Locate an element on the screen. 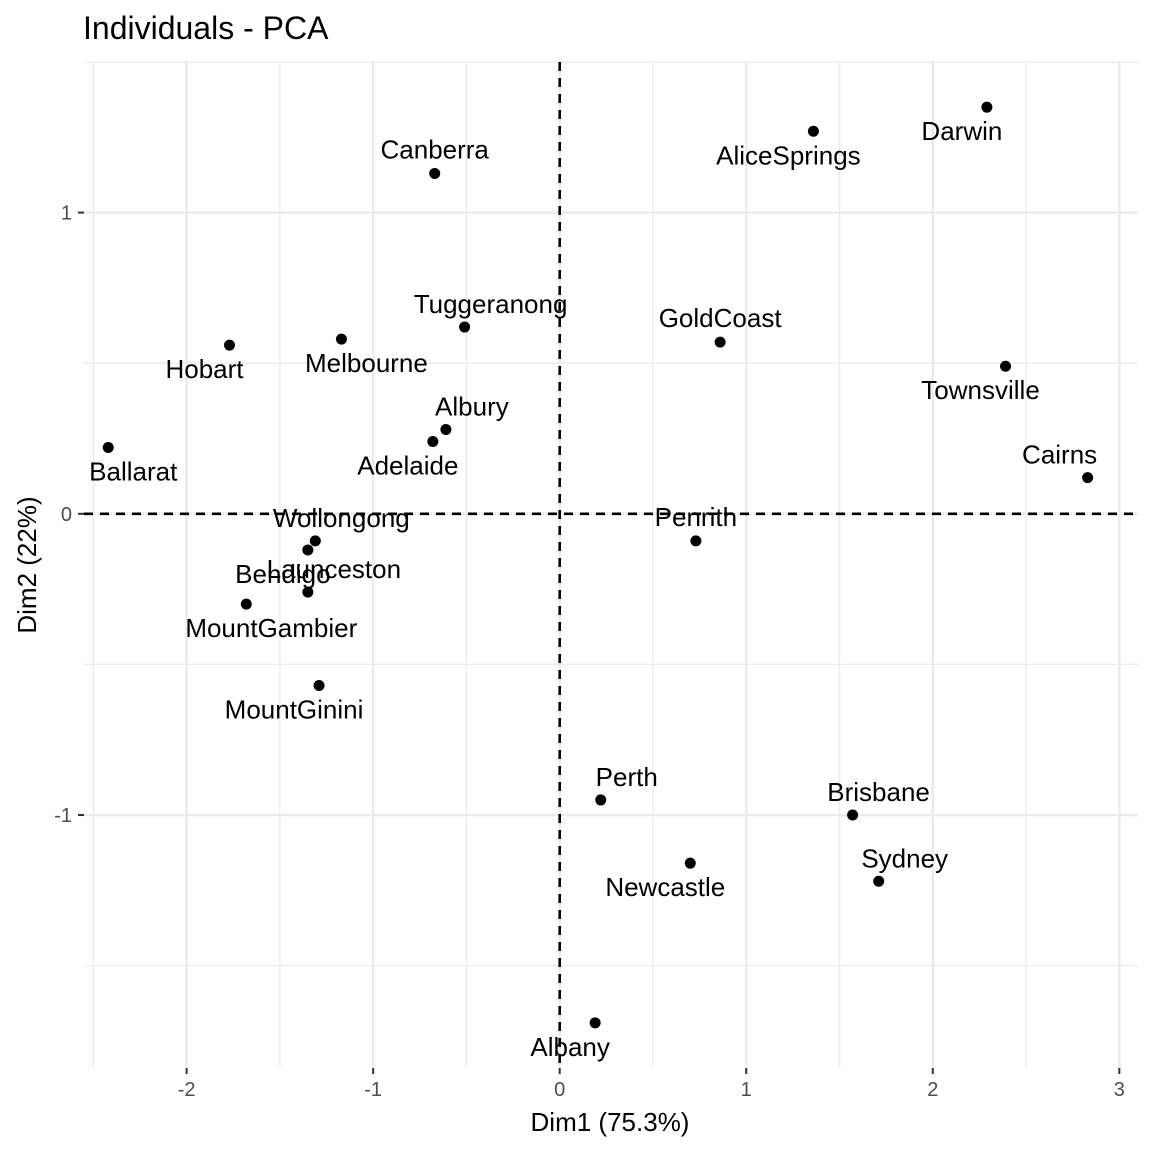 The width and height of the screenshot is (1152, 1152). x-tick-label: -2 is located at coordinates (187, 1090).